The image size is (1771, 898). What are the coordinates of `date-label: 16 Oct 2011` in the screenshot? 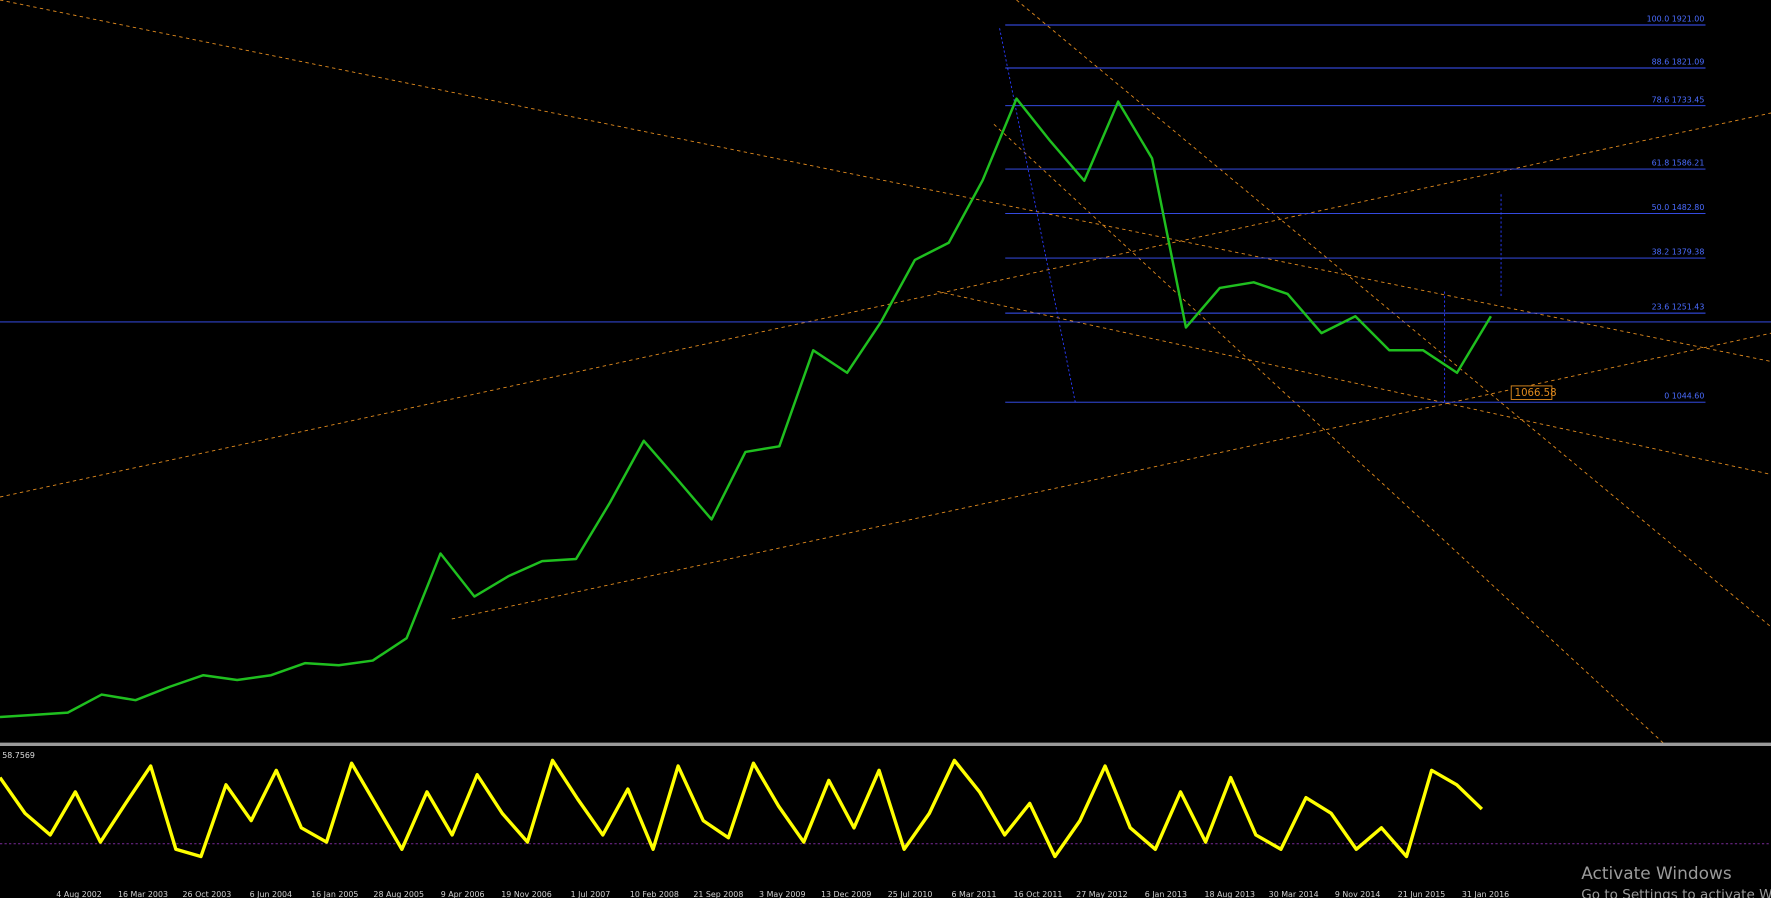 It's located at (1038, 894).